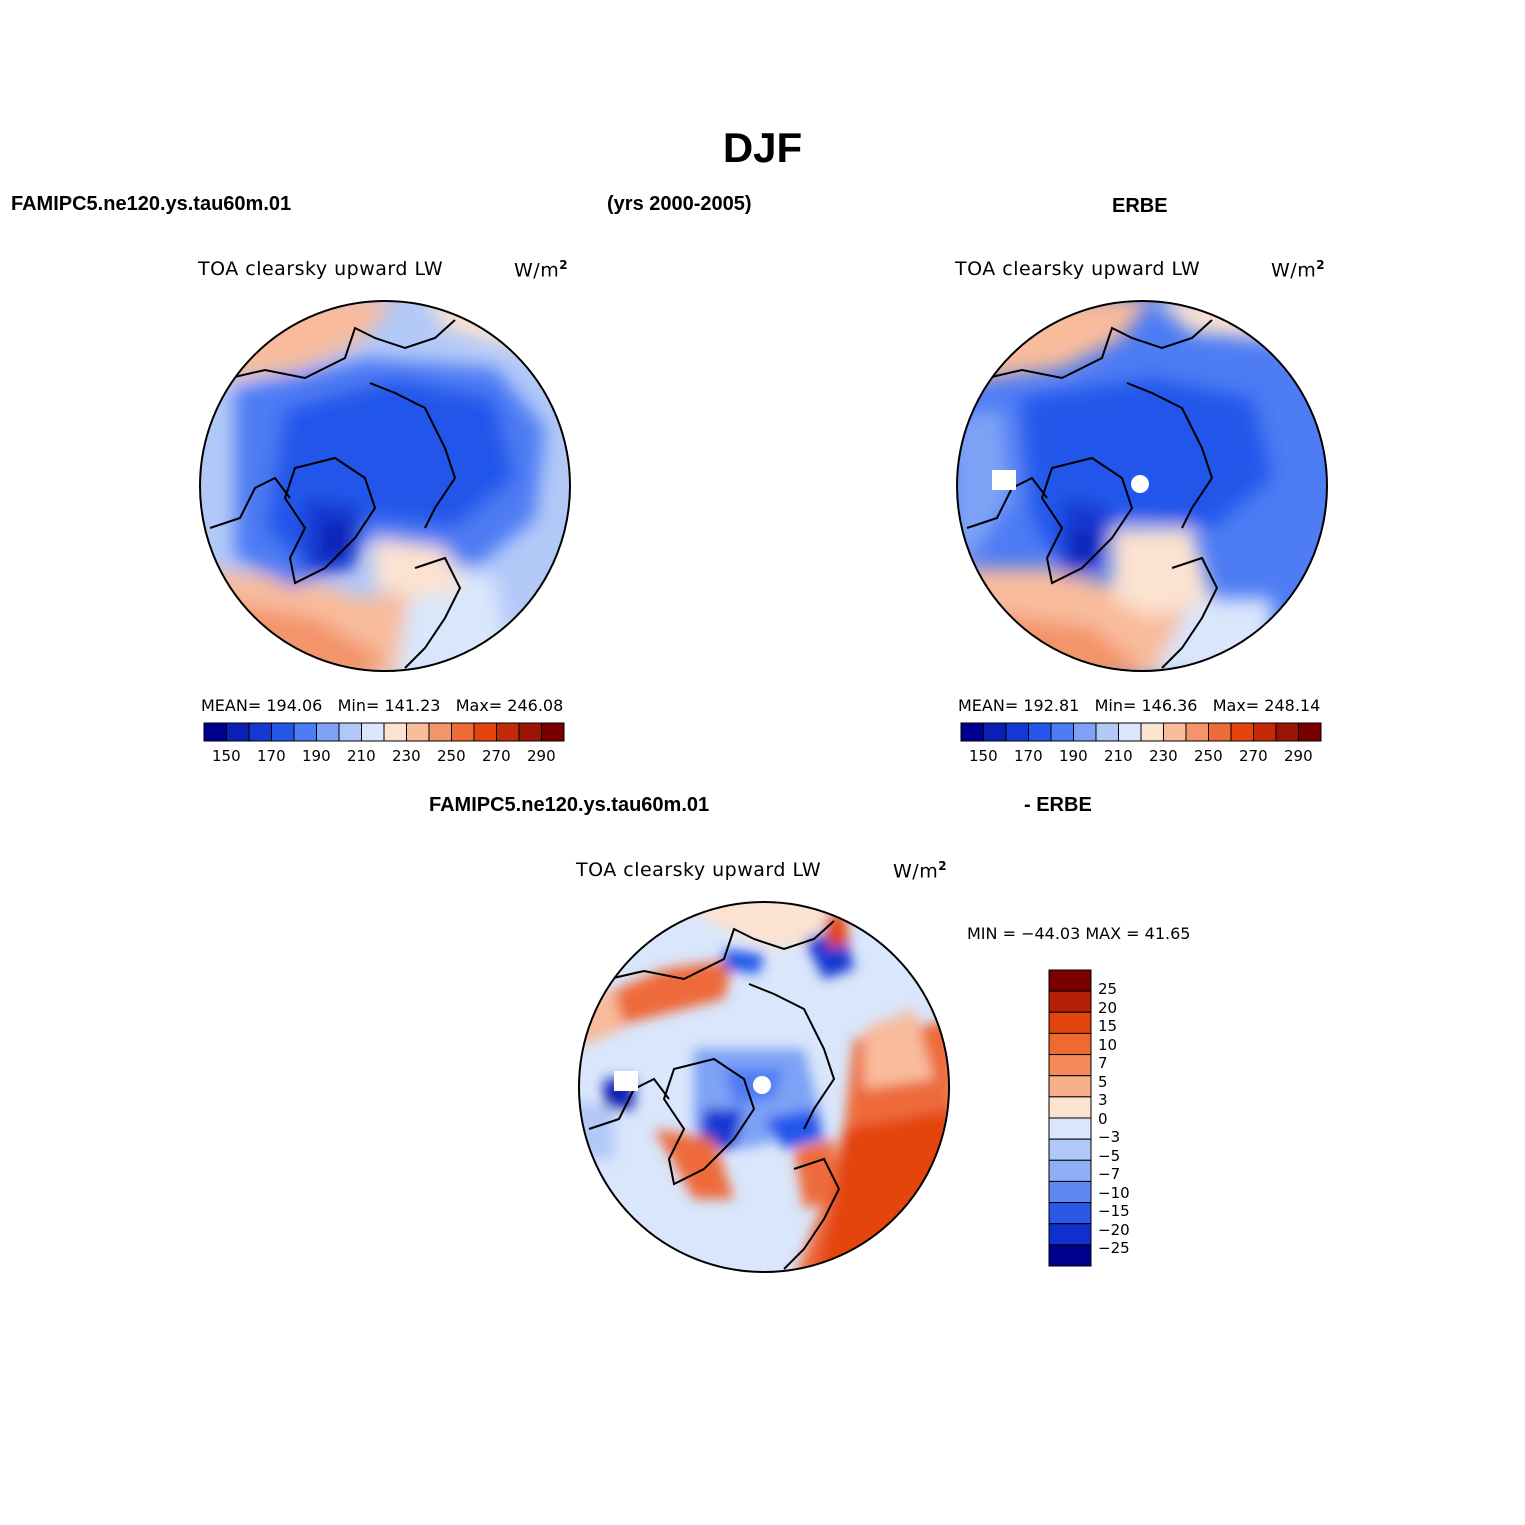 The width and height of the screenshot is (1525, 1525). I want to click on colorbar-tick: −25, so click(1114, 1248).